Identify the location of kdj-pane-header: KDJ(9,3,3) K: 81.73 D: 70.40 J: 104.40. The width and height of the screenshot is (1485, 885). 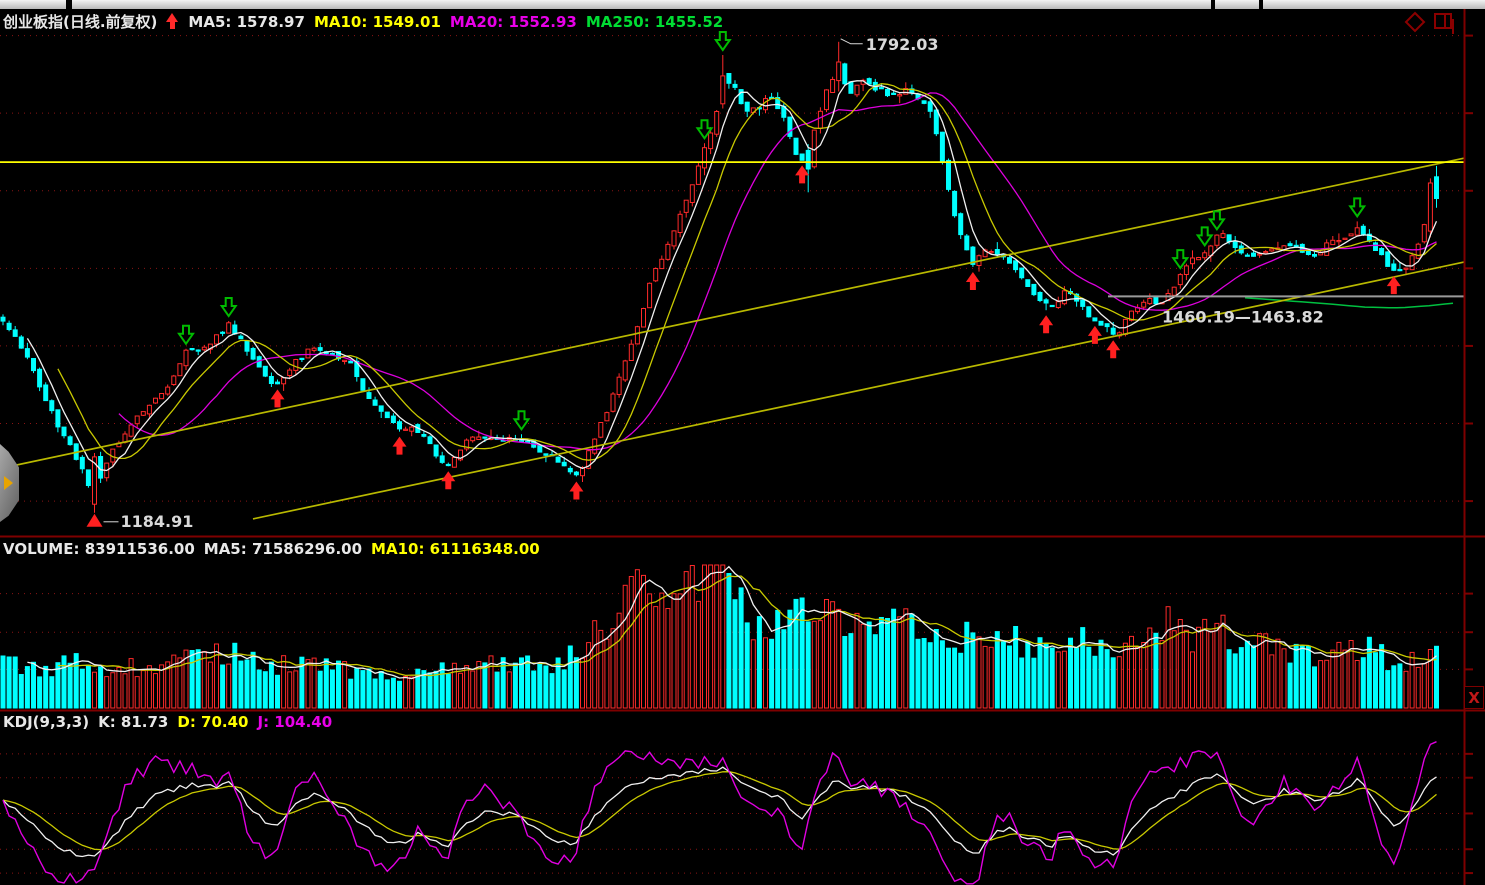
(167, 722).